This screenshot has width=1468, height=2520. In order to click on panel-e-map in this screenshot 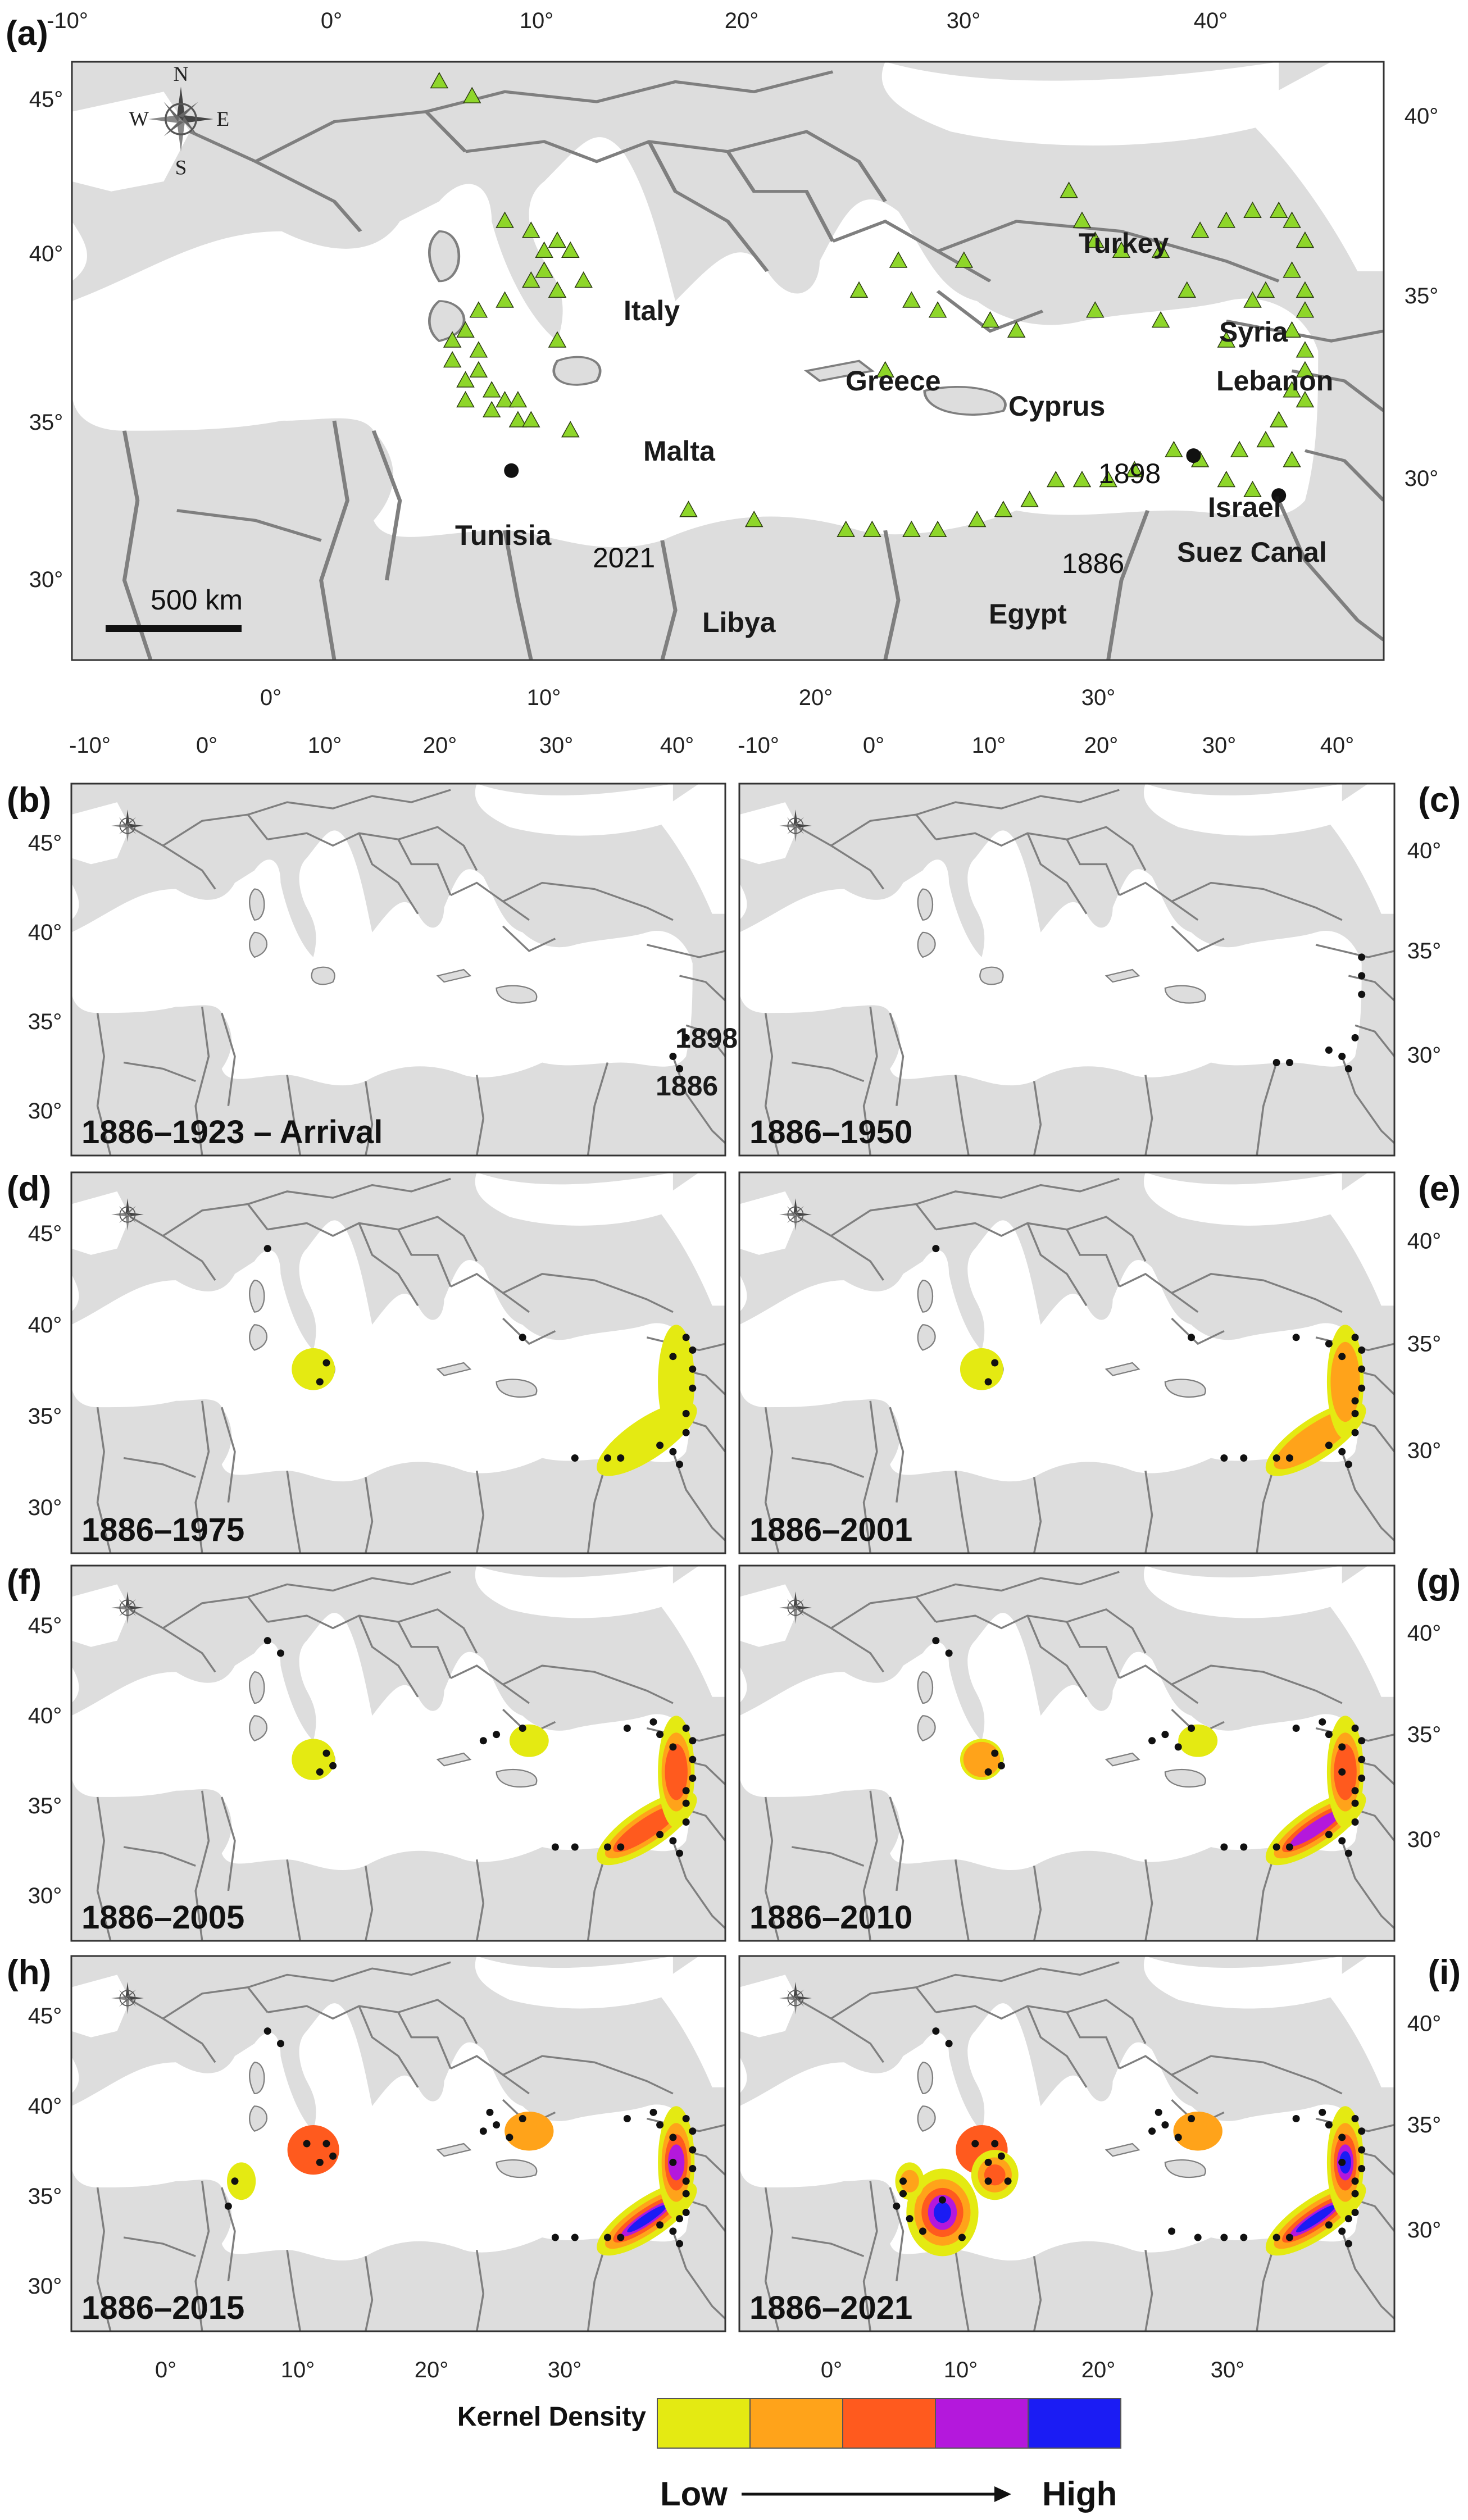, I will do `click(1067, 1362)`.